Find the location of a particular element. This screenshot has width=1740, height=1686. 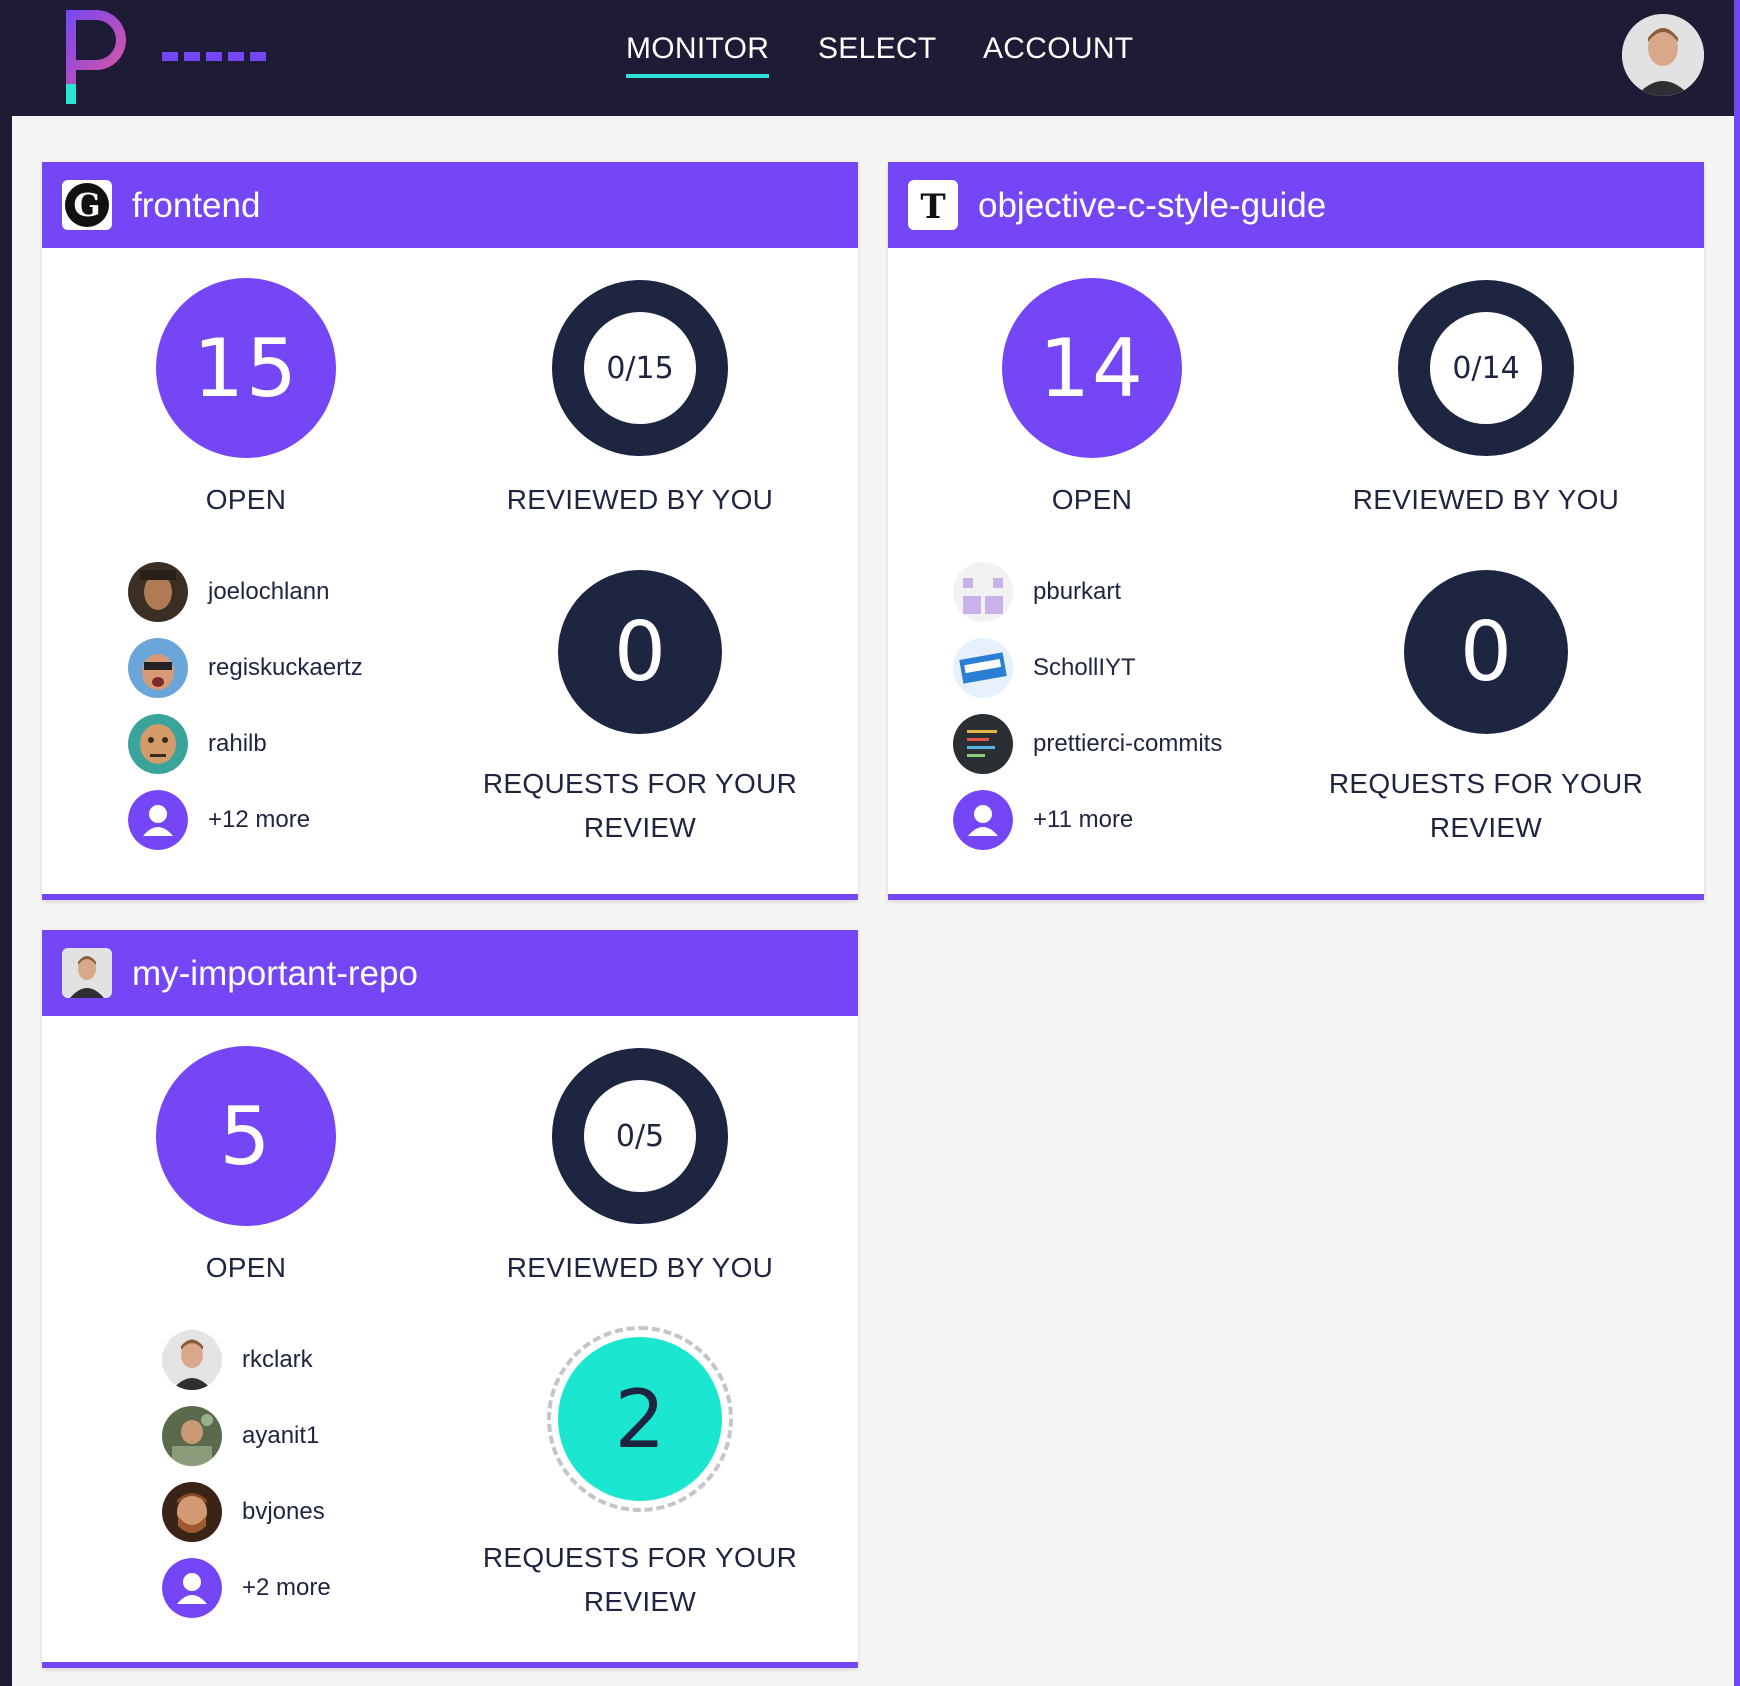

repo-name: objective-c-style-guide is located at coordinates (1152, 205).